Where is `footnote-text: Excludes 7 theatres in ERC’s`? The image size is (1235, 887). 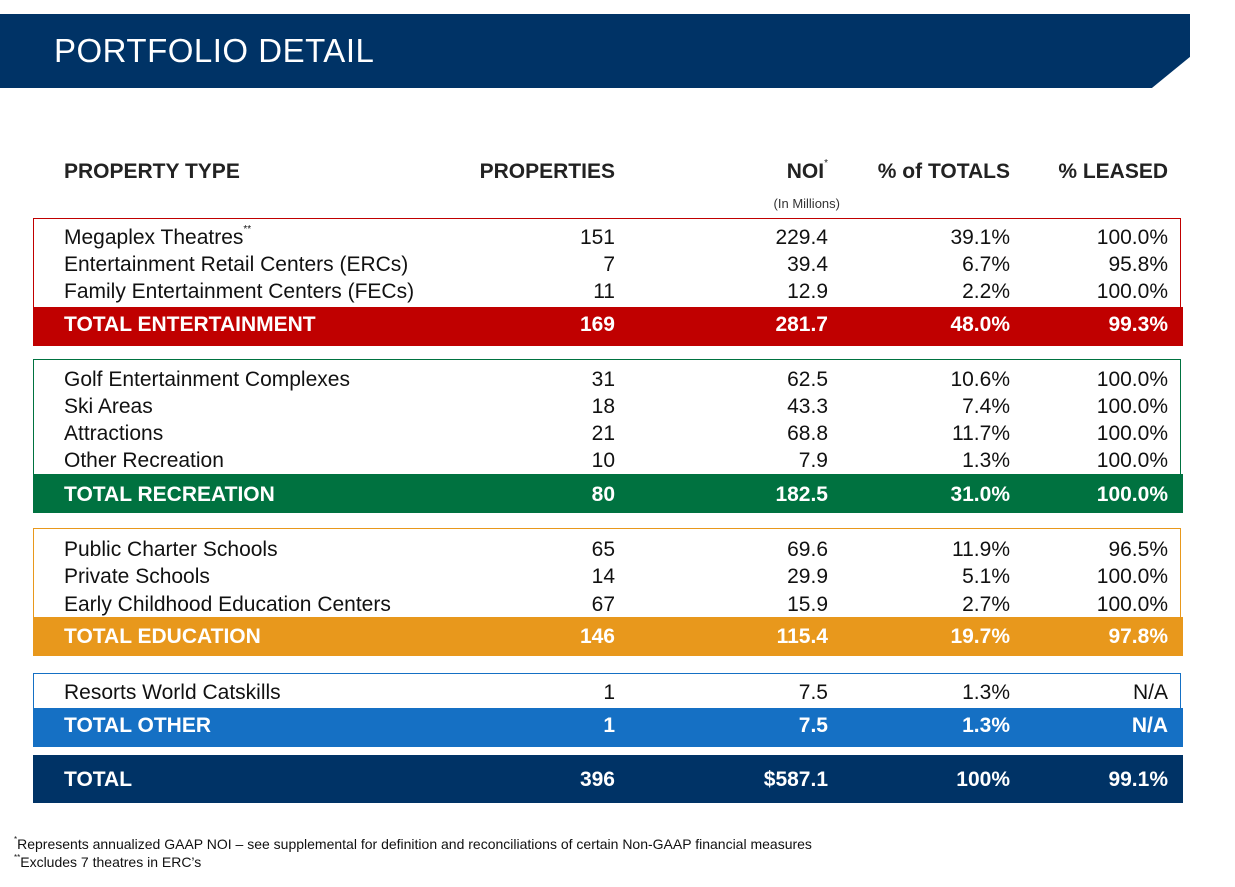 footnote-text: Excludes 7 theatres in ERC’s is located at coordinates (111, 862).